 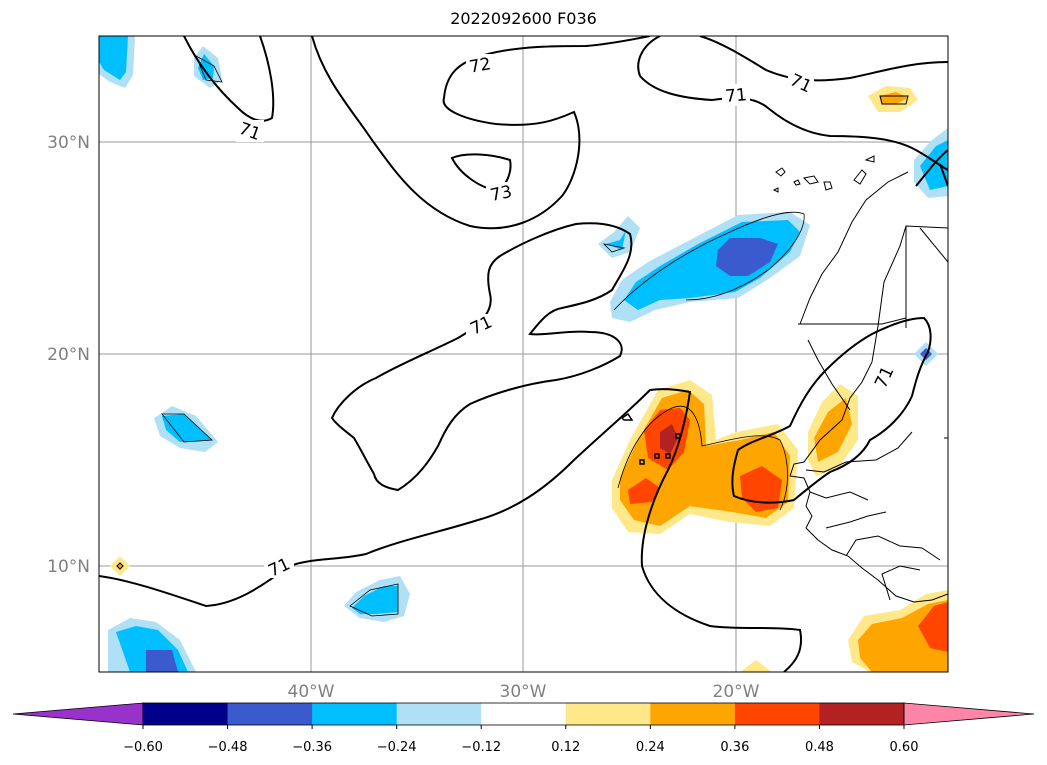 What do you see at coordinates (312, 747) in the screenshot?
I see `colorbar-tick-label: −0.36` at bounding box center [312, 747].